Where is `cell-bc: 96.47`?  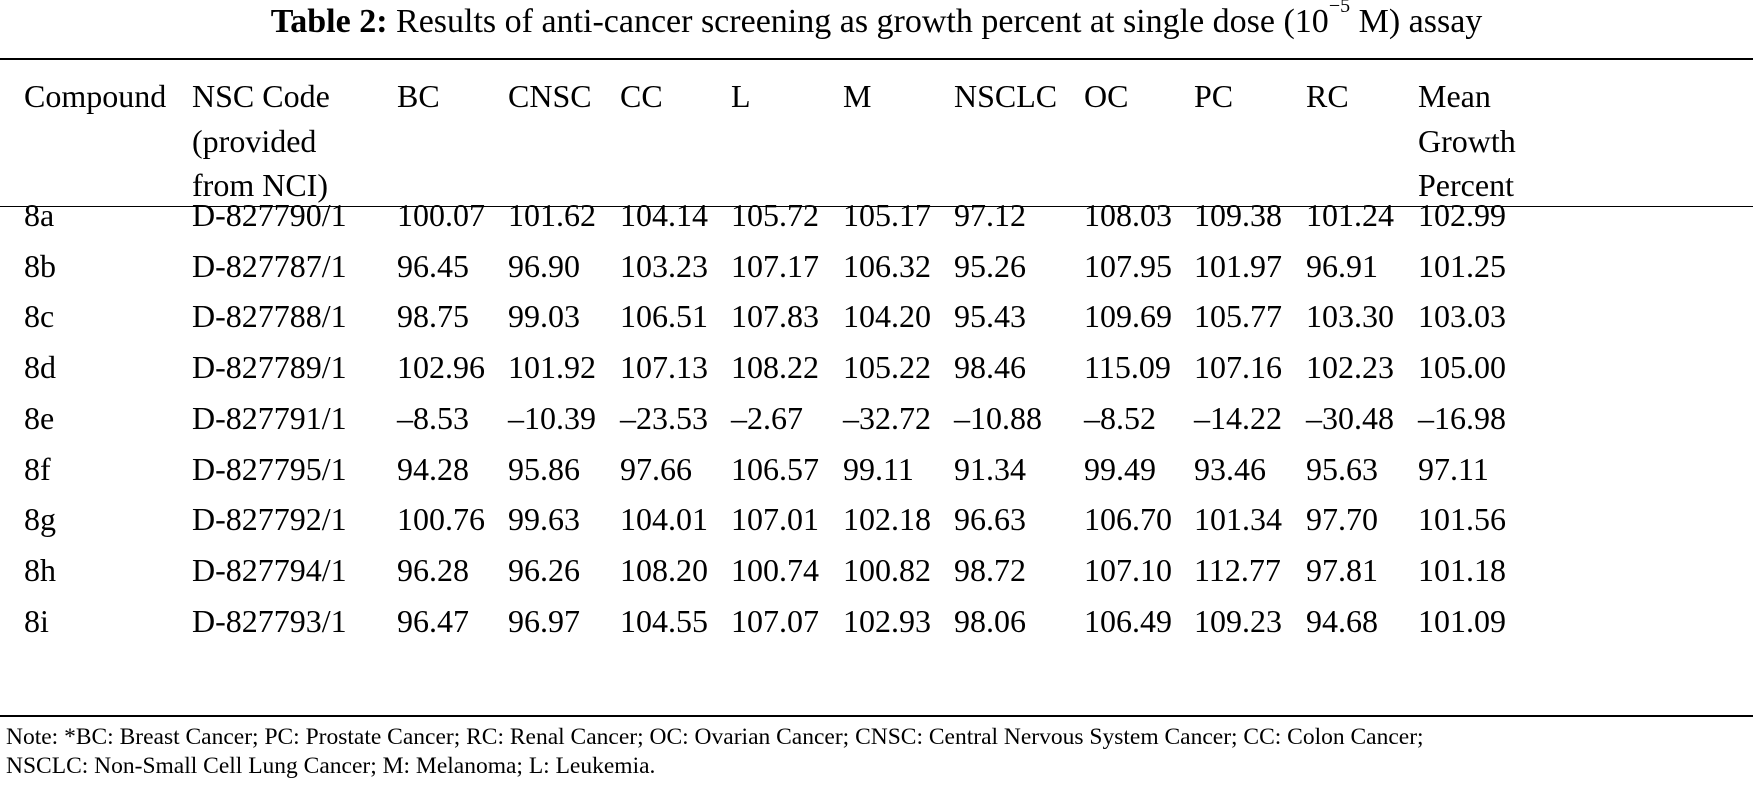 cell-bc: 96.47 is located at coordinates (433, 620).